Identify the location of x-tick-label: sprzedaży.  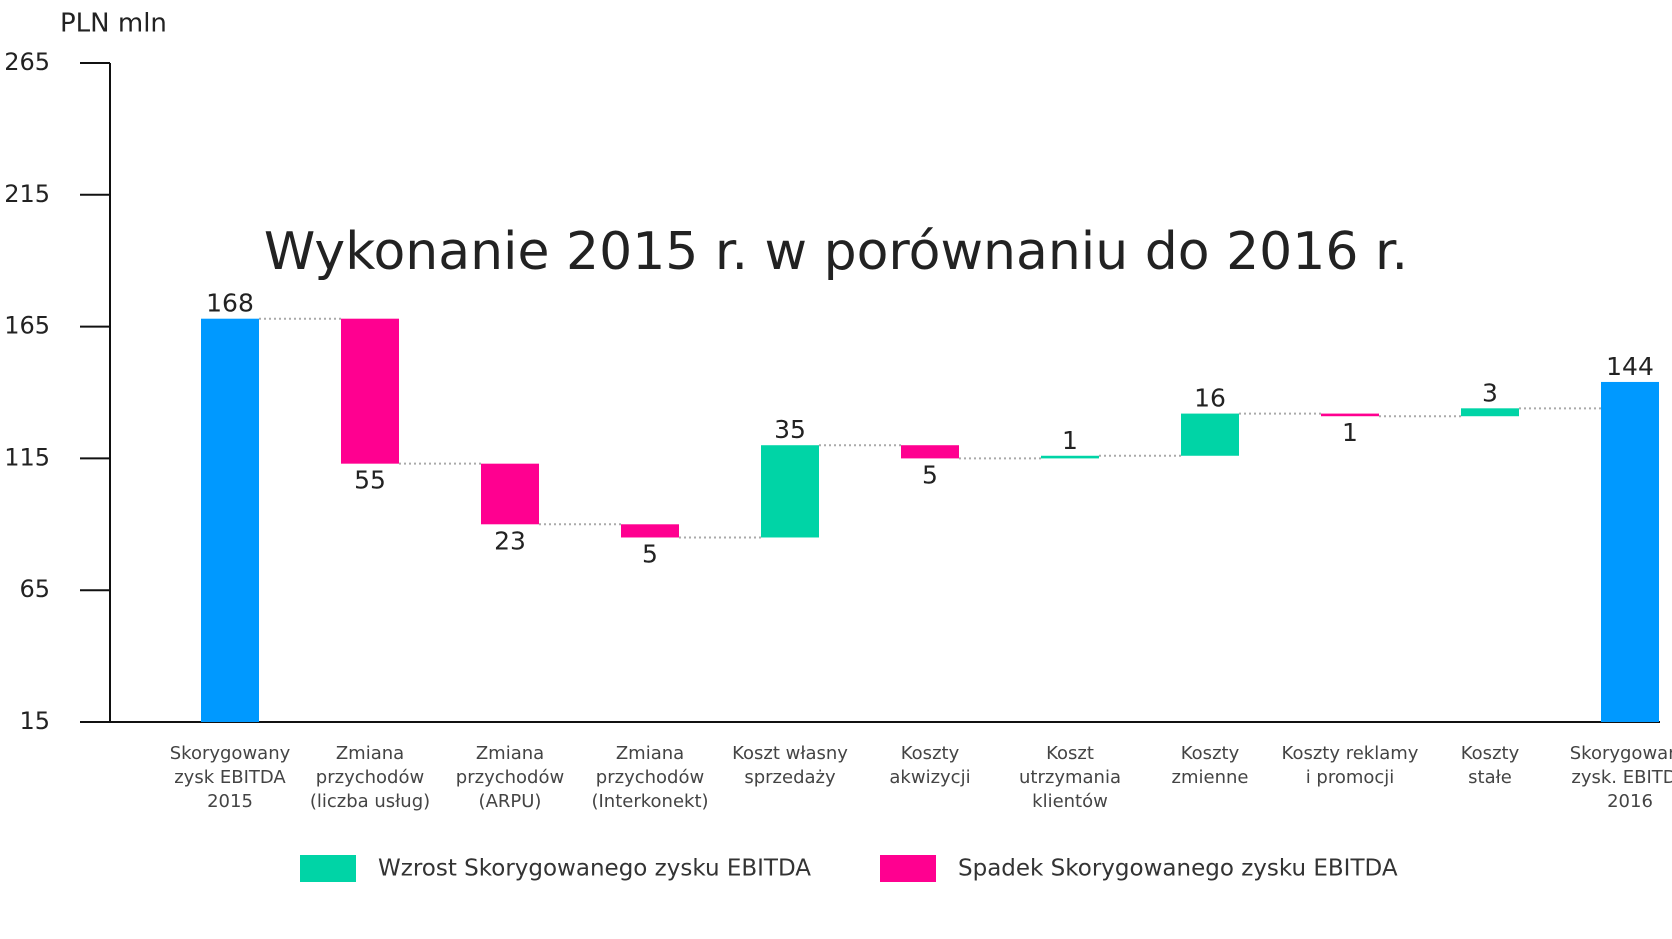
(790, 777).